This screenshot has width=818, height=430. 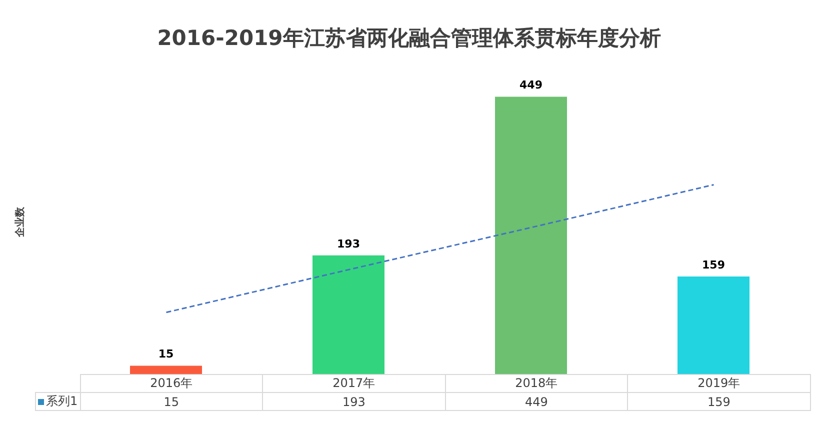 What do you see at coordinates (354, 401) in the screenshot?
I see `data-label: 193` at bounding box center [354, 401].